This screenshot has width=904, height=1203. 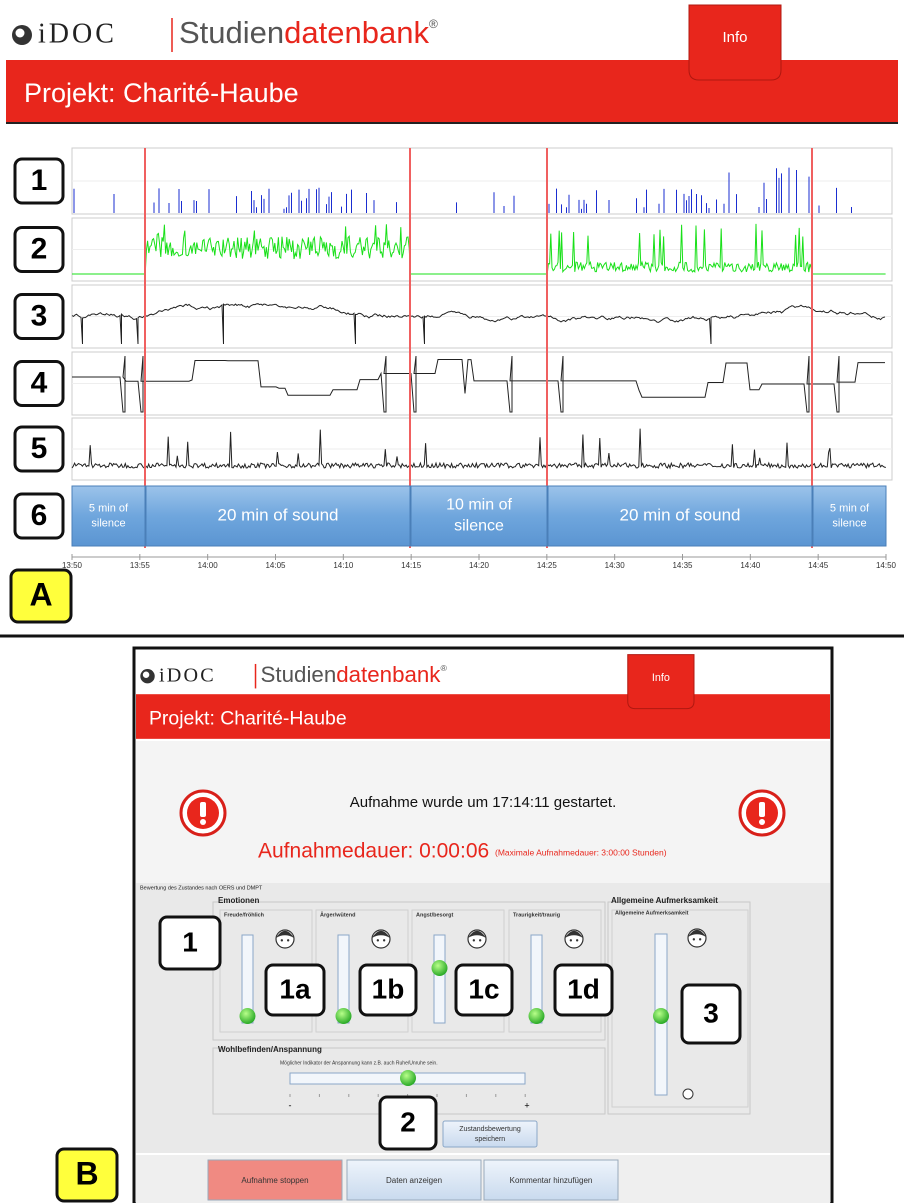 I want to click on save-button-label: Zustandsbewertung, so click(x=490, y=1129).